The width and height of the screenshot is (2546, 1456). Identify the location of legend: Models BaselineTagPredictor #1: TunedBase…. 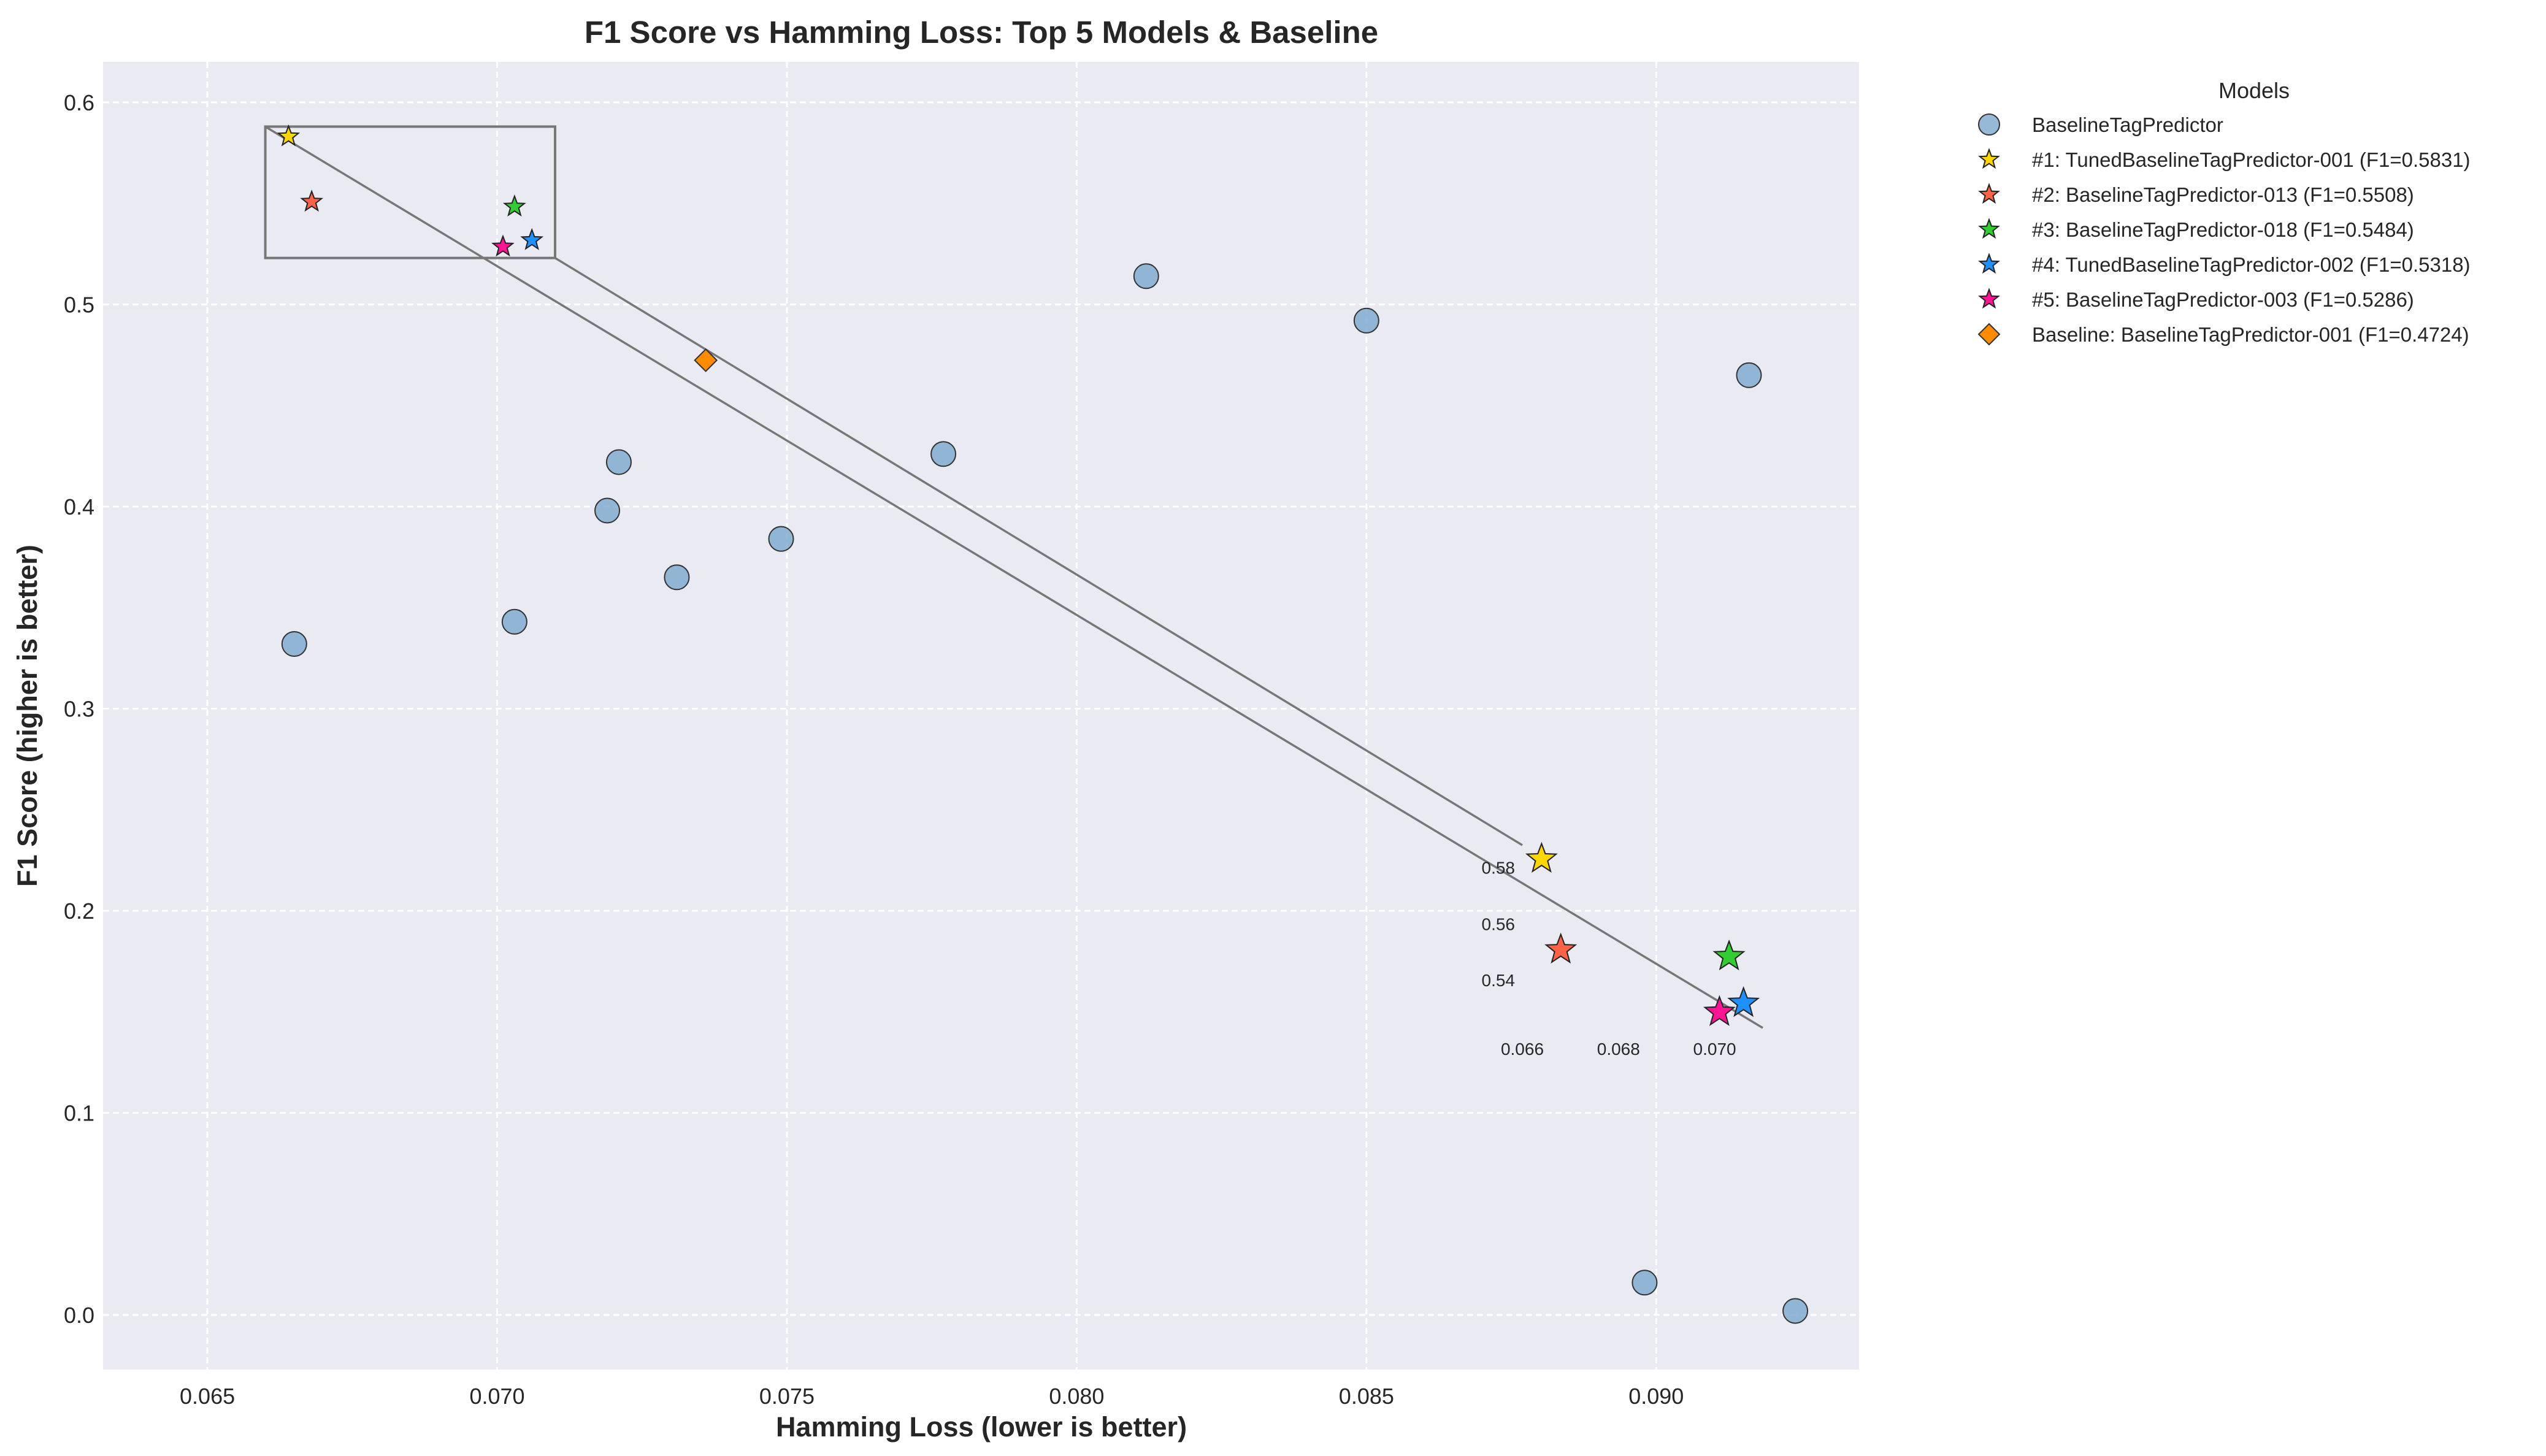
(2224, 212).